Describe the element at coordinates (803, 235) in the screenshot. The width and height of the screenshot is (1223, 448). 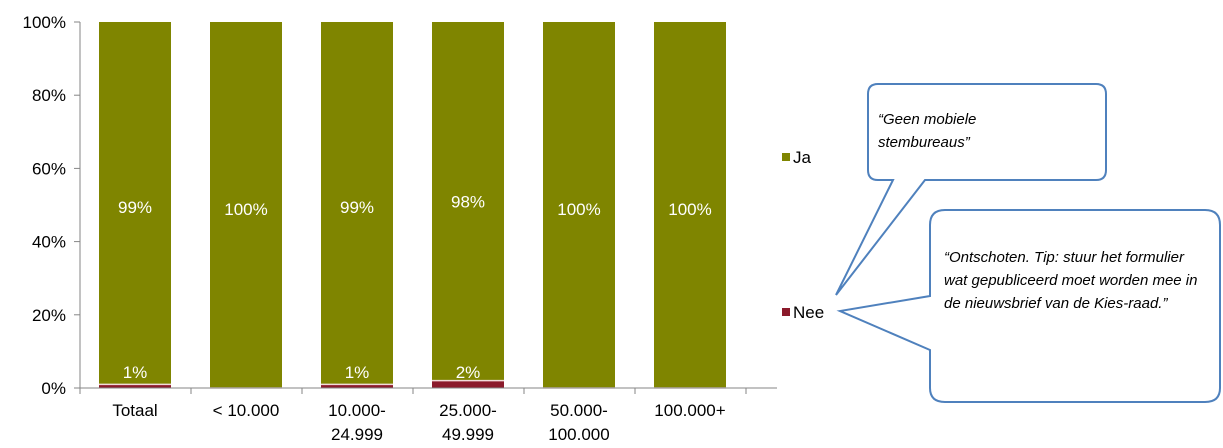
I see `legend: Ja Nee` at that location.